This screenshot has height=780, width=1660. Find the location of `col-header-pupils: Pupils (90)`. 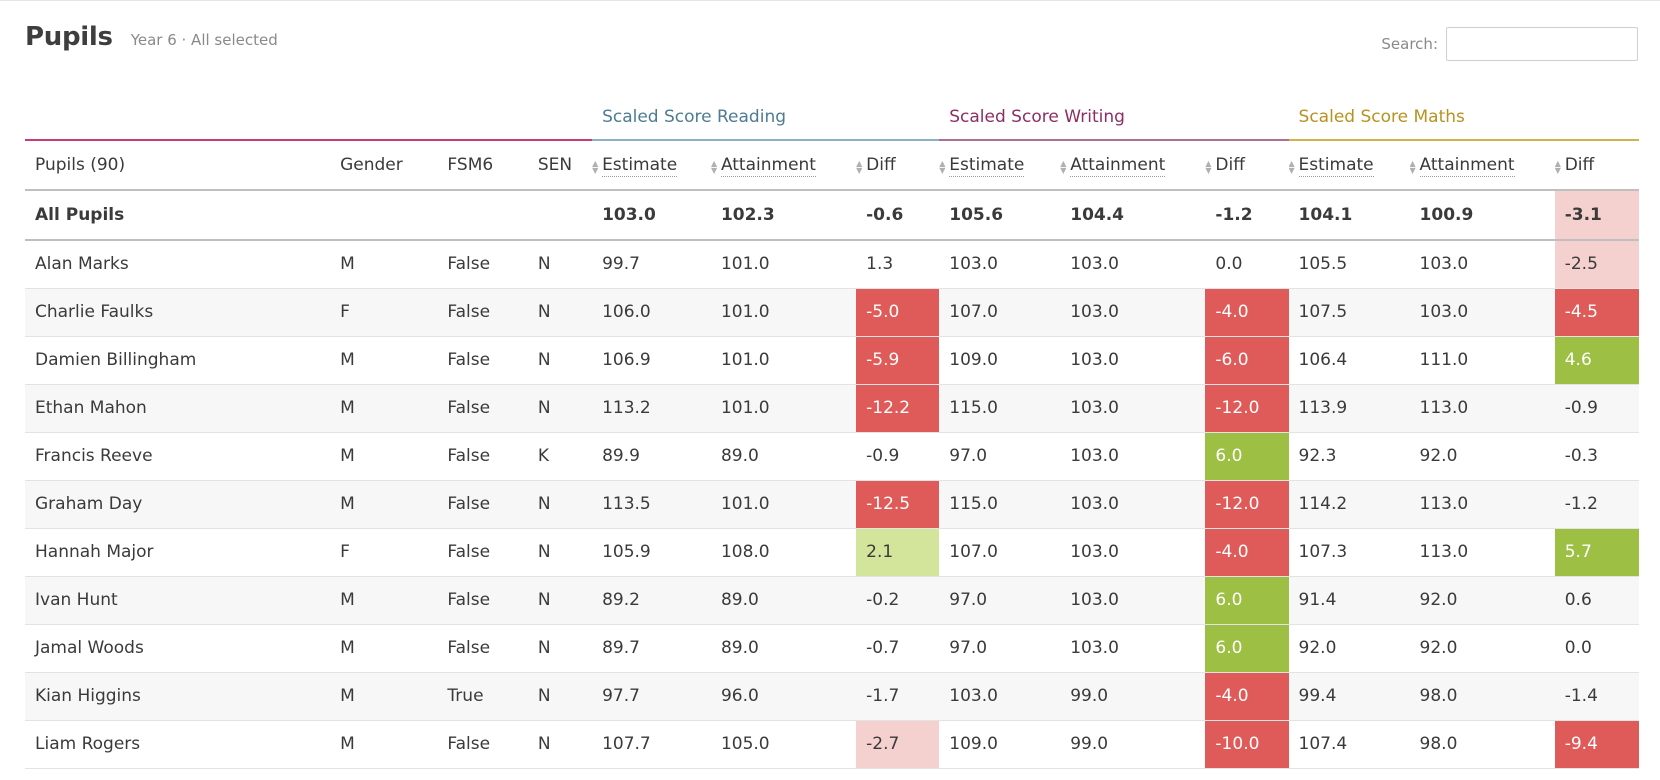

col-header-pupils: Pupils (90) is located at coordinates (178, 165).